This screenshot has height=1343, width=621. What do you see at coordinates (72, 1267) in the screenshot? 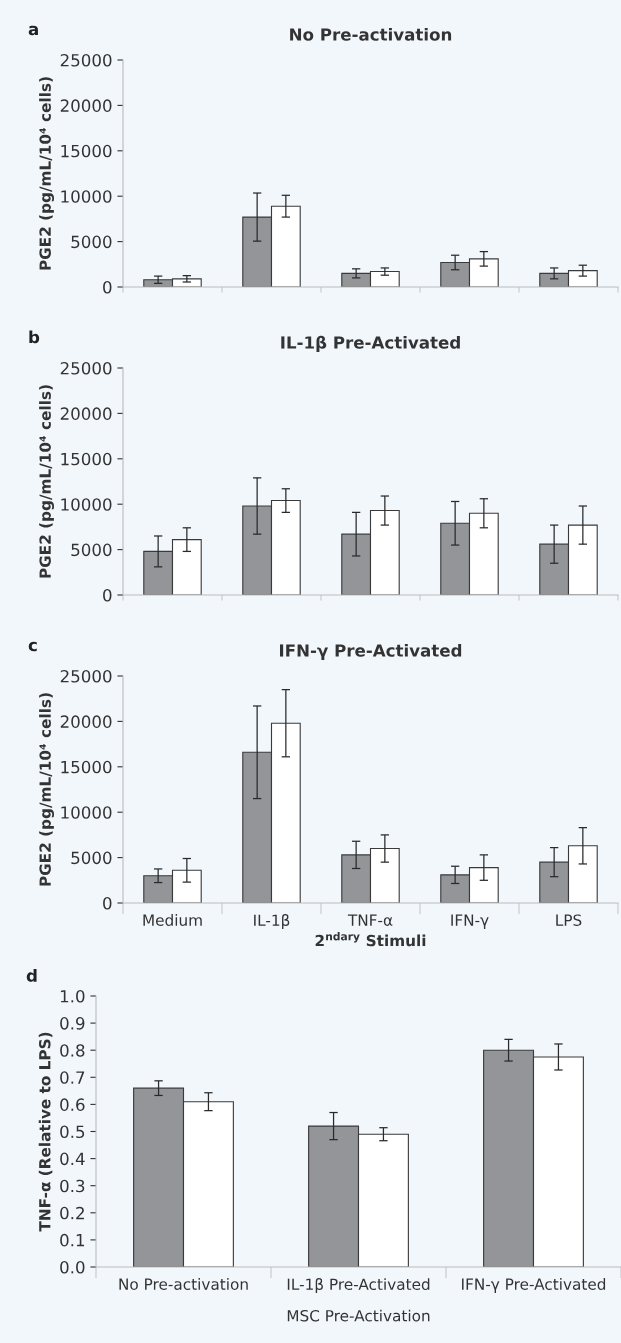
I see `y-tick-label: 0.0` at bounding box center [72, 1267].